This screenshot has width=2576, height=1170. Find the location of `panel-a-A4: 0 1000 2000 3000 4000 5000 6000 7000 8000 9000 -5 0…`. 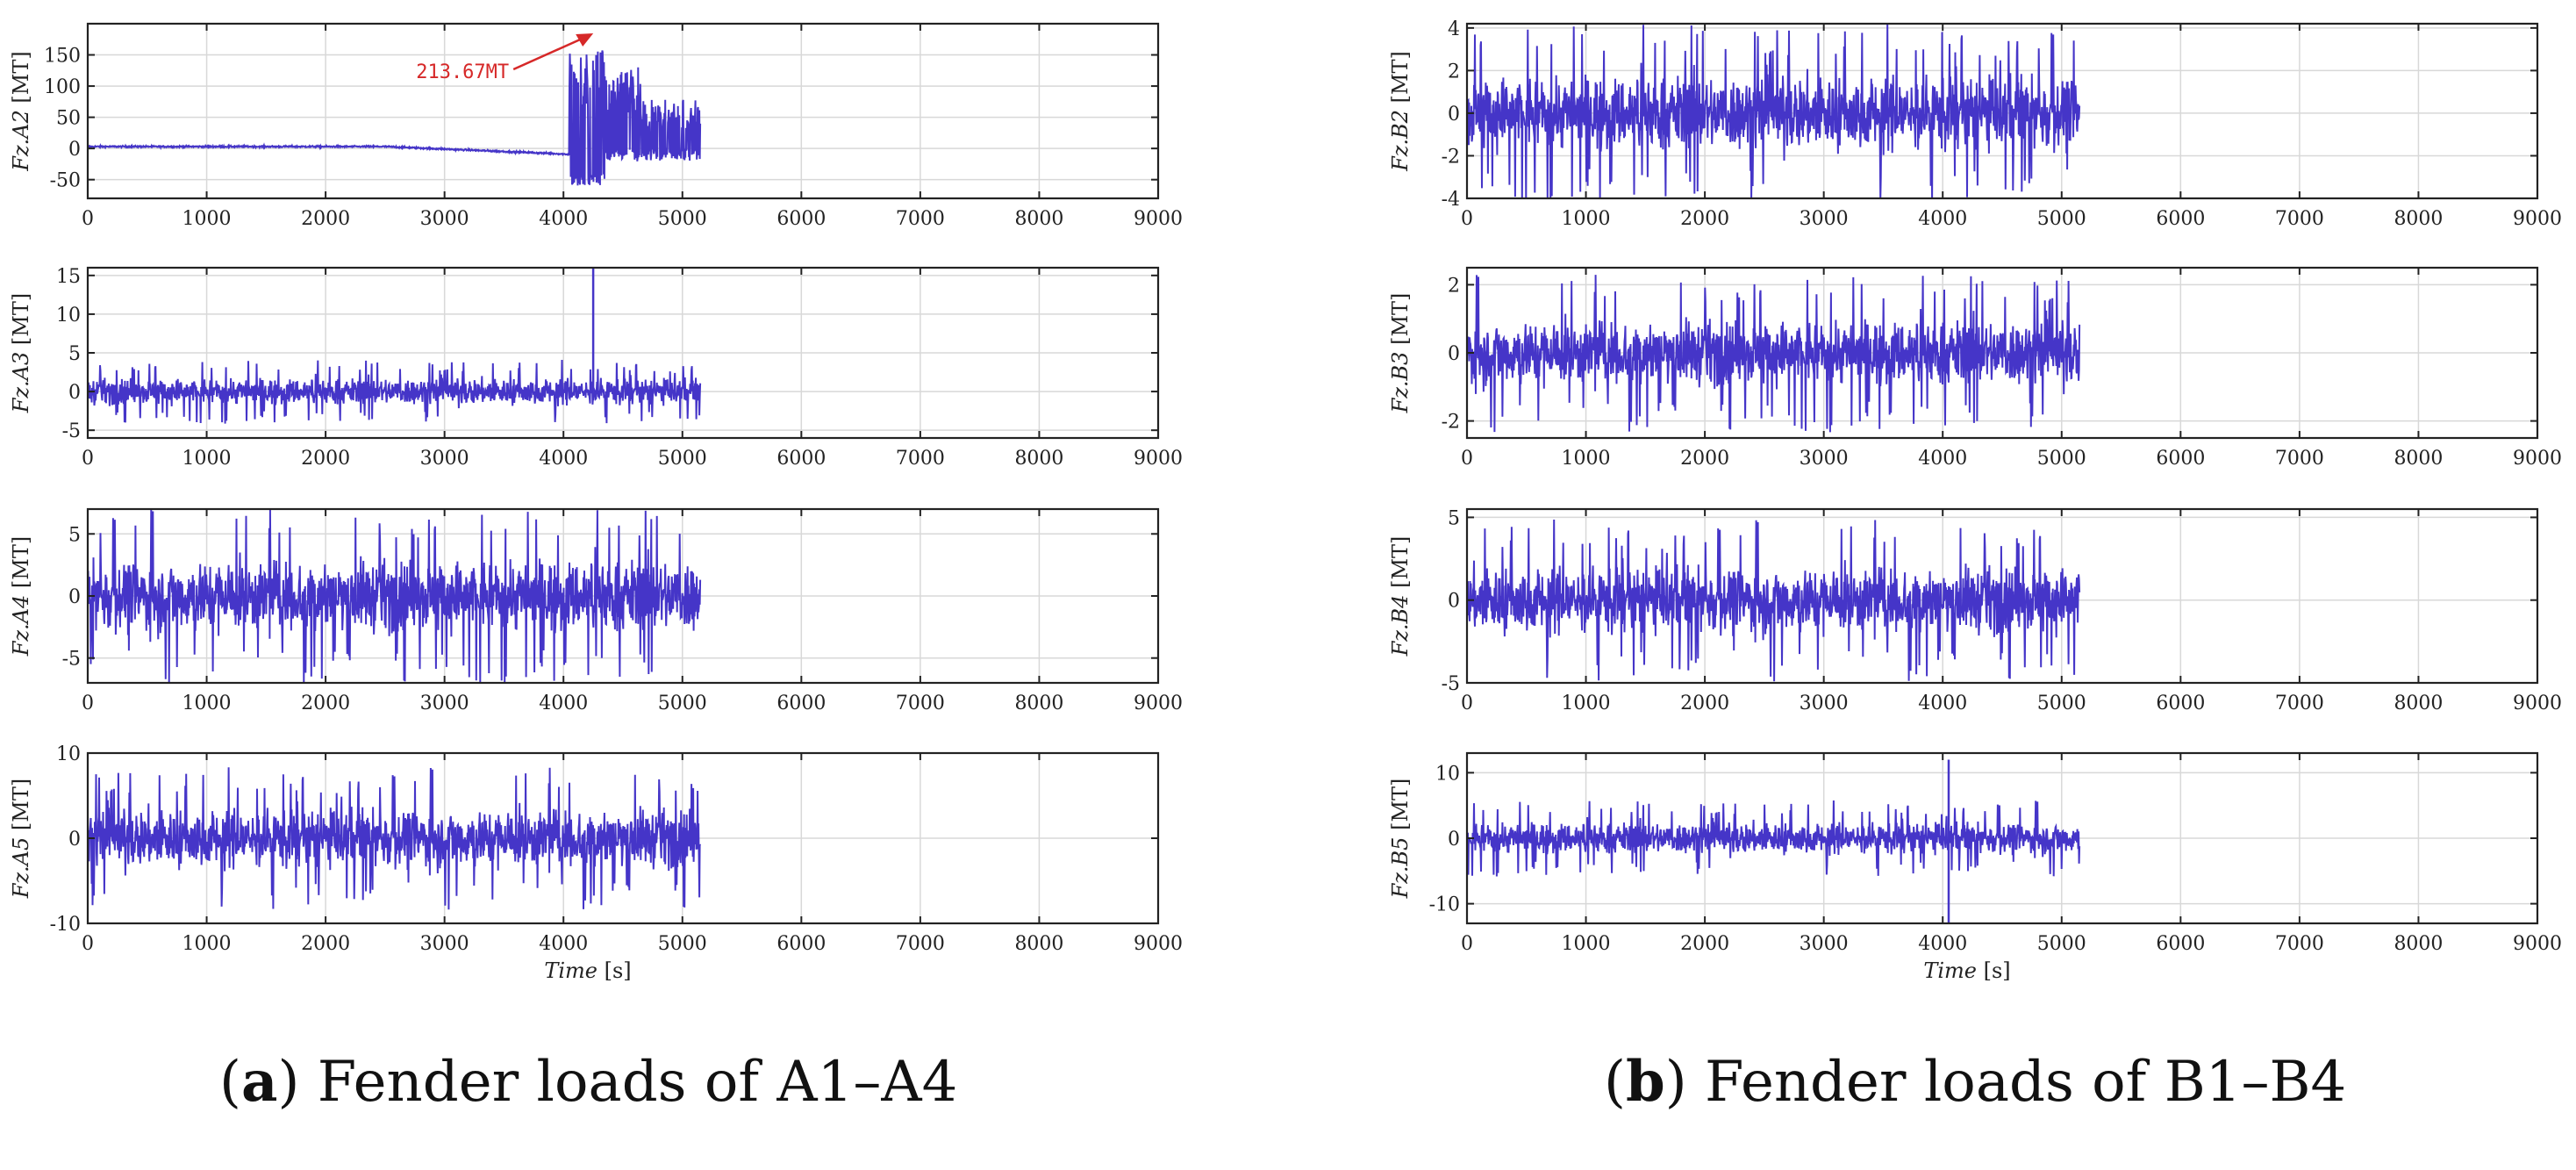

panel-a-A4: 0 1000 2000 3000 4000 5000 6000 7000 8000 9000 -5 0… is located at coordinates (596, 610).